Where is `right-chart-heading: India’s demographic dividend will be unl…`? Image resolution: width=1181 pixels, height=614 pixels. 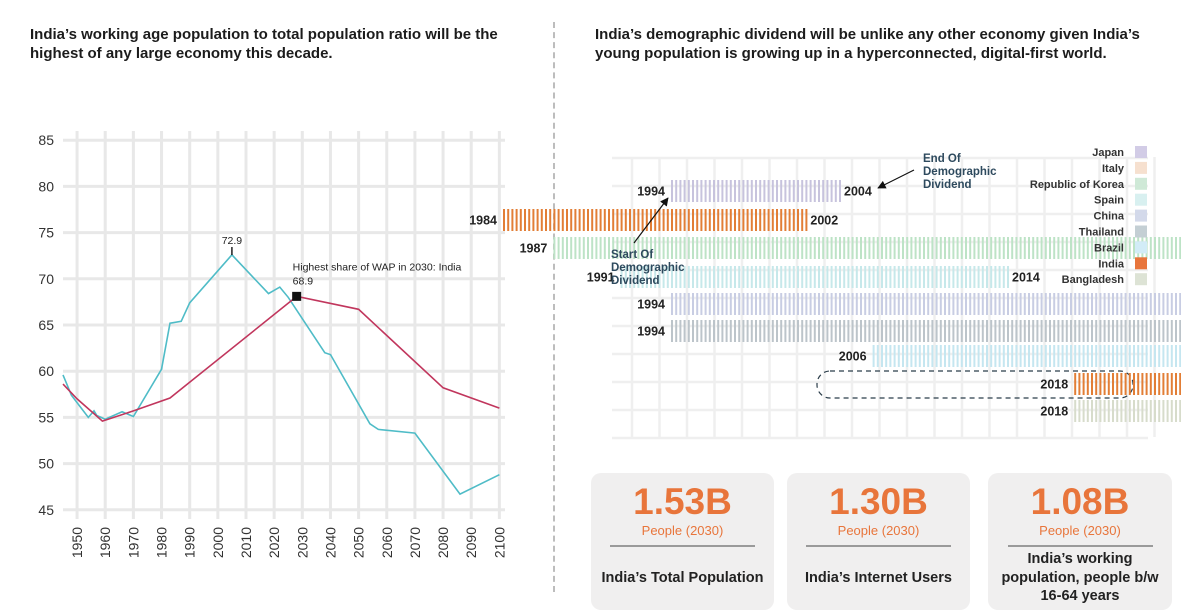 right-chart-heading: India’s demographic dividend will be unl… is located at coordinates (867, 44).